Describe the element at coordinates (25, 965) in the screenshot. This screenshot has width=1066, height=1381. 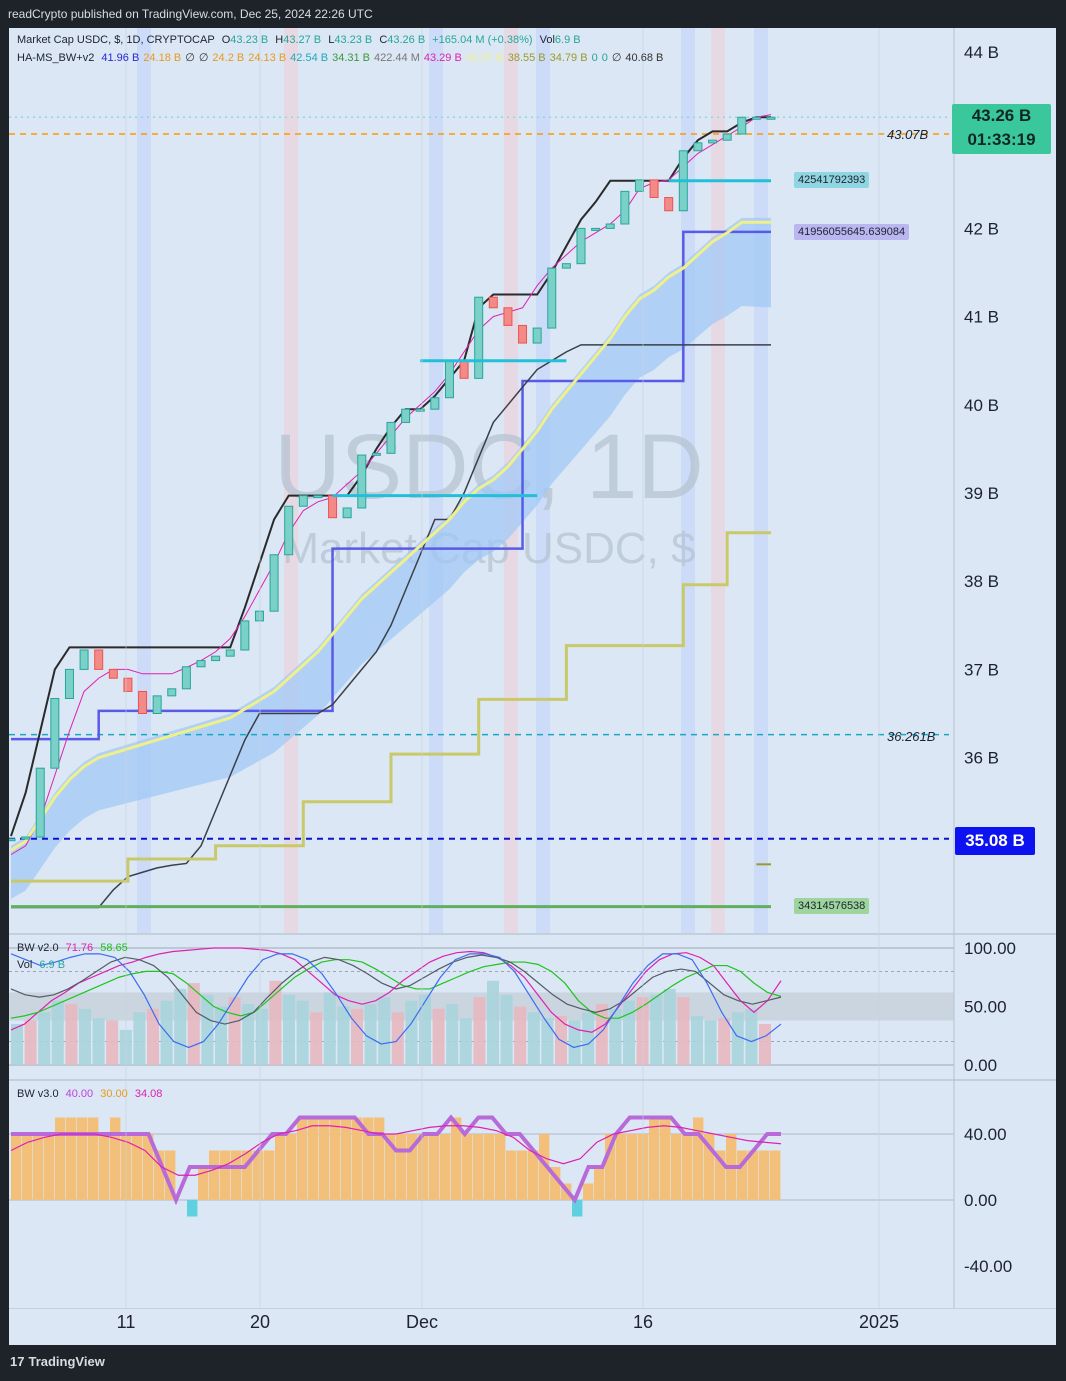
I see `vol-title: Vol` at that location.